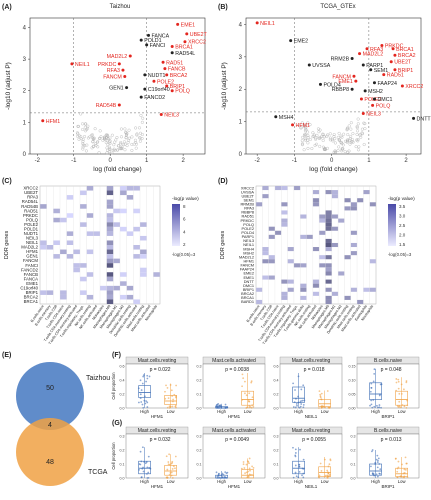 Image resolution: width=431 pixels, height=500 pixels. I want to click on venn-count-shared: 4, so click(50, 425).